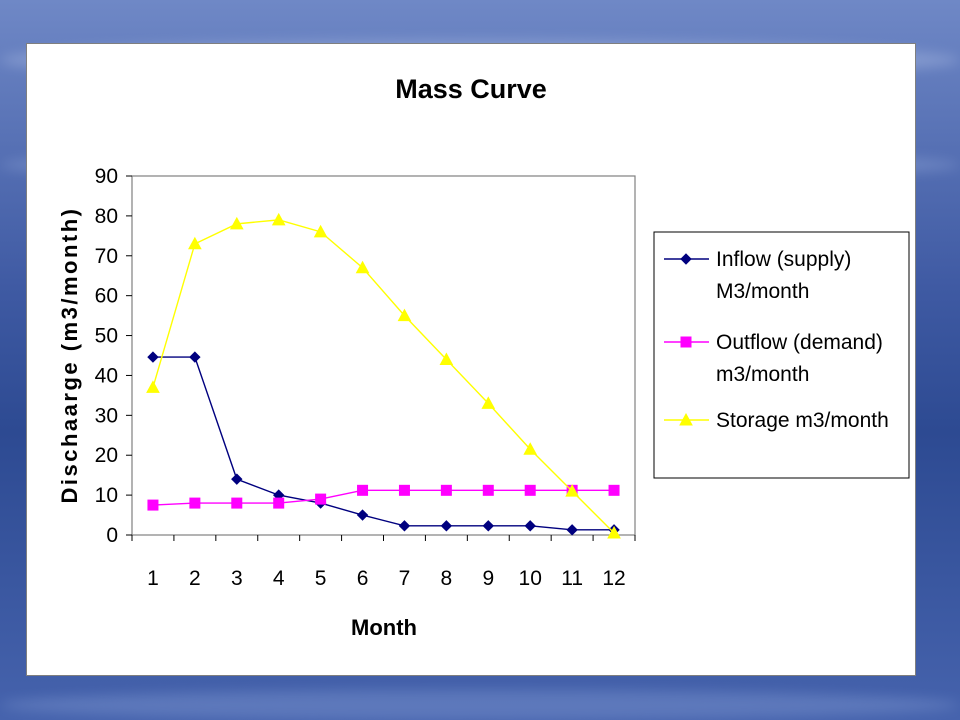 Image resolution: width=960 pixels, height=720 pixels. Describe the element at coordinates (69, 355) in the screenshot. I see `y-axis-title: Dischaarge (m3/month)` at that location.